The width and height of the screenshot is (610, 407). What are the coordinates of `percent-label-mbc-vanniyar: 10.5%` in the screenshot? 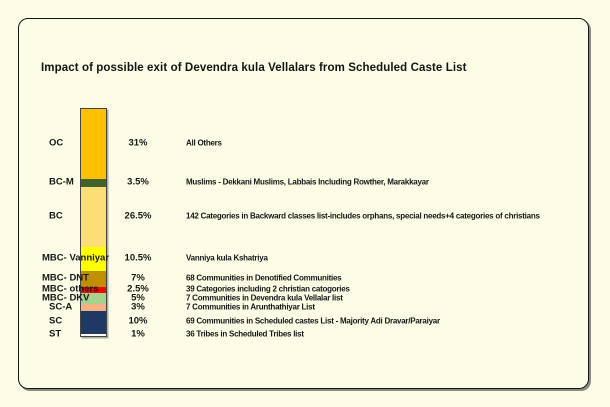 It's located at (138, 258).